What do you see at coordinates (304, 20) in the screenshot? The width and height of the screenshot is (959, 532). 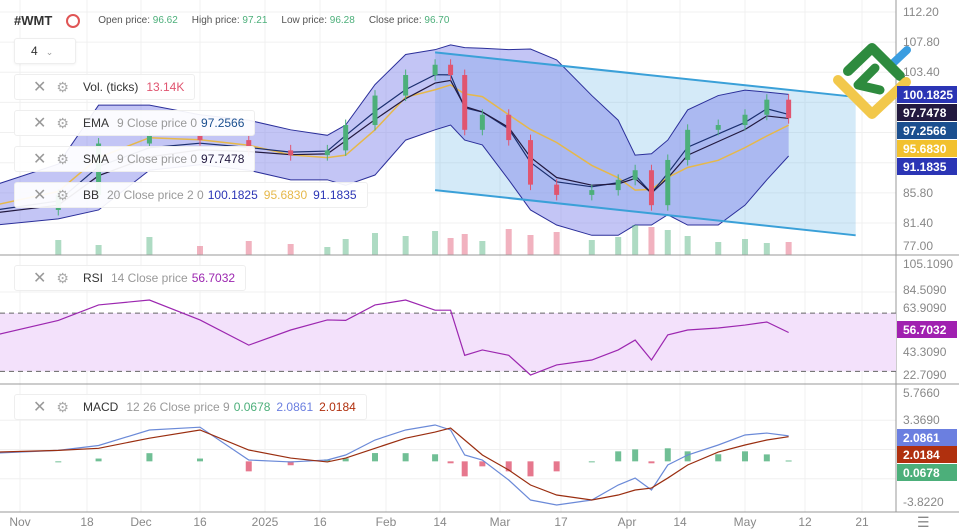 I see `low-label: Low price:` at bounding box center [304, 20].